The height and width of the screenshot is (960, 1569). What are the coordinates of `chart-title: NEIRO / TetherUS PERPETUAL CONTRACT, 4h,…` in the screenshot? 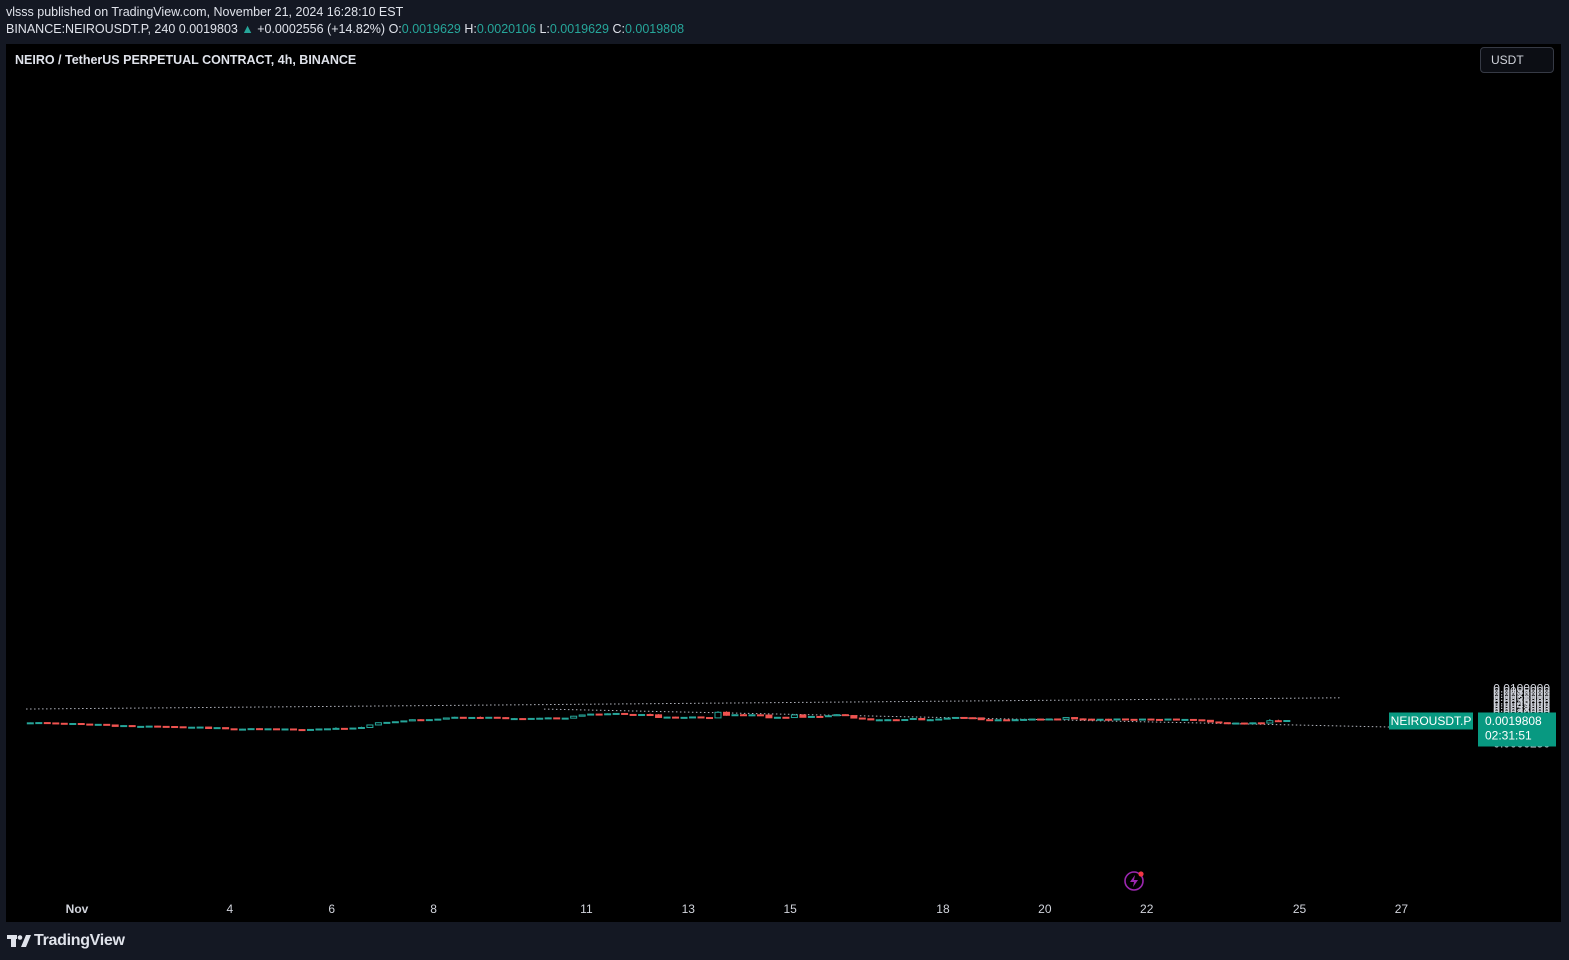 It's located at (186, 60).